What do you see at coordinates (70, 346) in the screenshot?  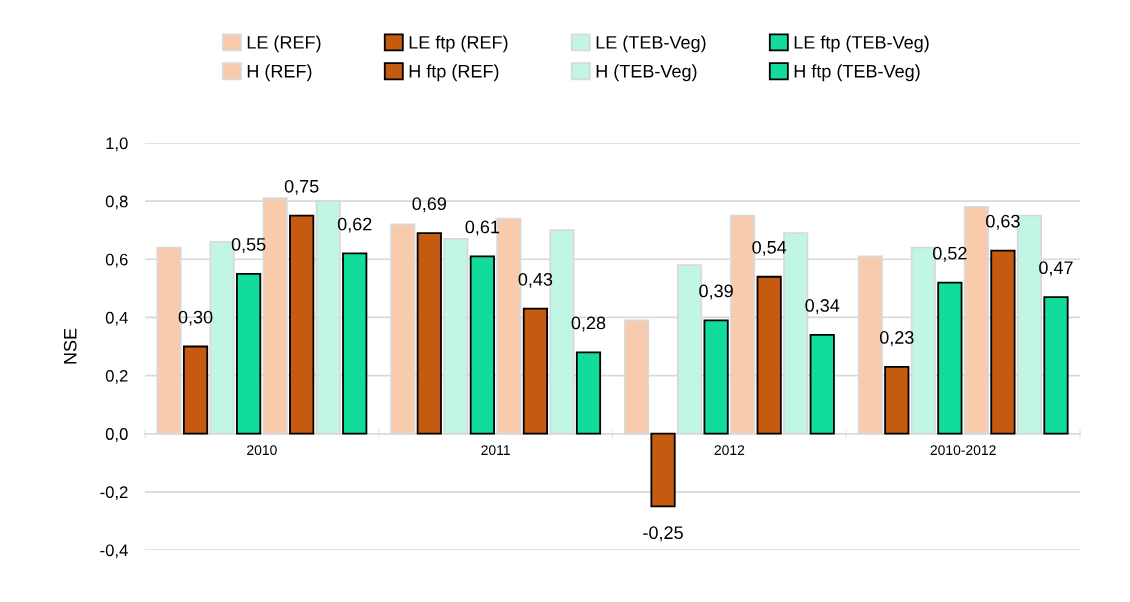 I see `y-axis-title: NSE` at bounding box center [70, 346].